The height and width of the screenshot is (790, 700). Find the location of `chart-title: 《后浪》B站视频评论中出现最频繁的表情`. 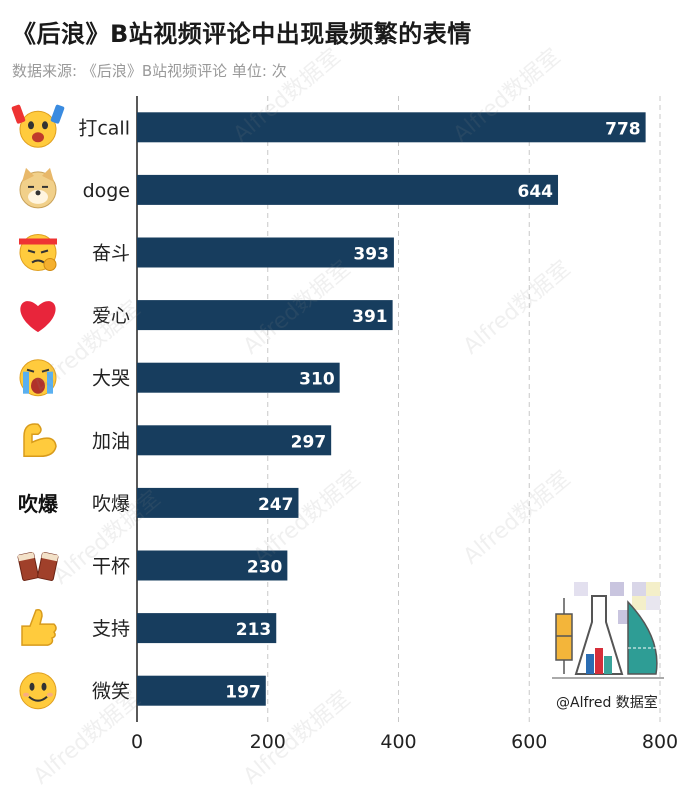

chart-title: 《后浪》B站视频评论中出现最频繁的表情 is located at coordinates (242, 34).